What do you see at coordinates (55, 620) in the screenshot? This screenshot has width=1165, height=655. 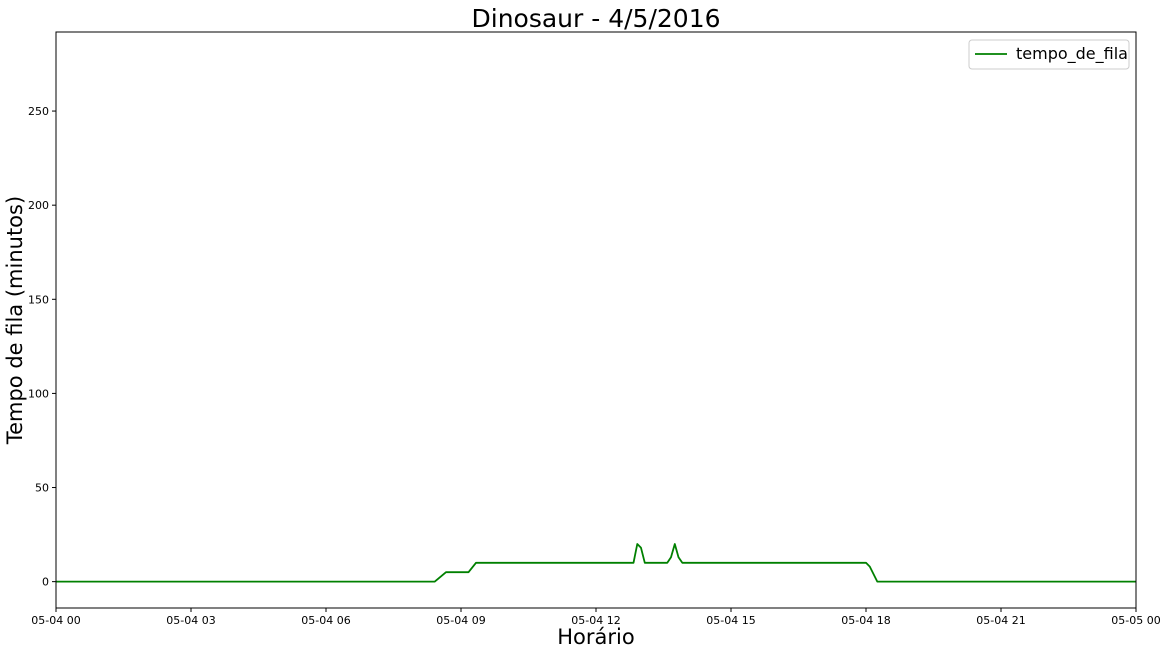 I see `x-tick-label: 05-04 00` at bounding box center [55, 620].